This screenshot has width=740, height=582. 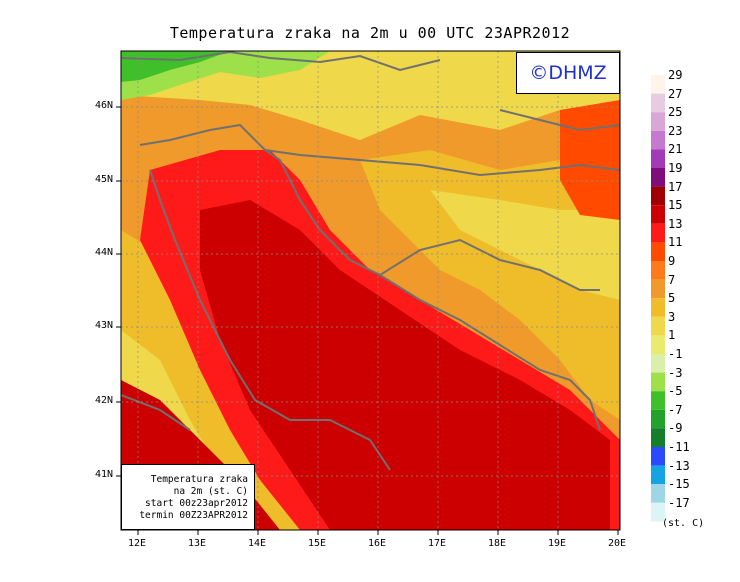 What do you see at coordinates (679, 447) in the screenshot?
I see `colorbar-label: -11` at bounding box center [679, 447].